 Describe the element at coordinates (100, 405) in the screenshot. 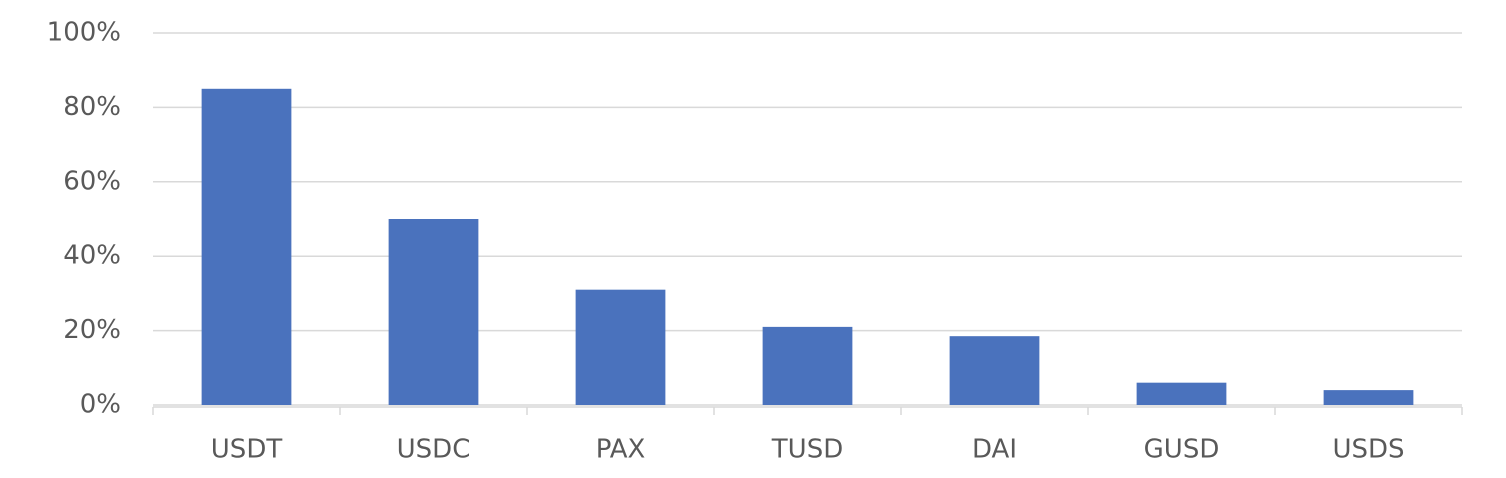

I see `y-tick-label: 0%` at that location.